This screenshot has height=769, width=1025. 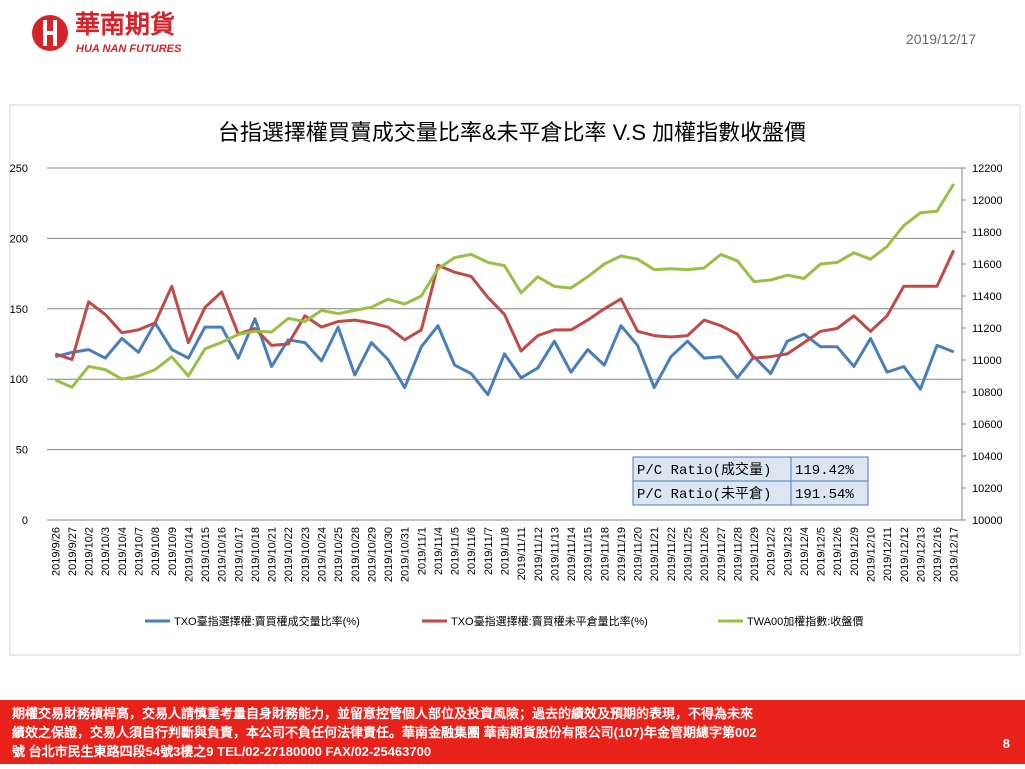 I want to click on y2-tick-label: 10600, so click(x=987, y=425).